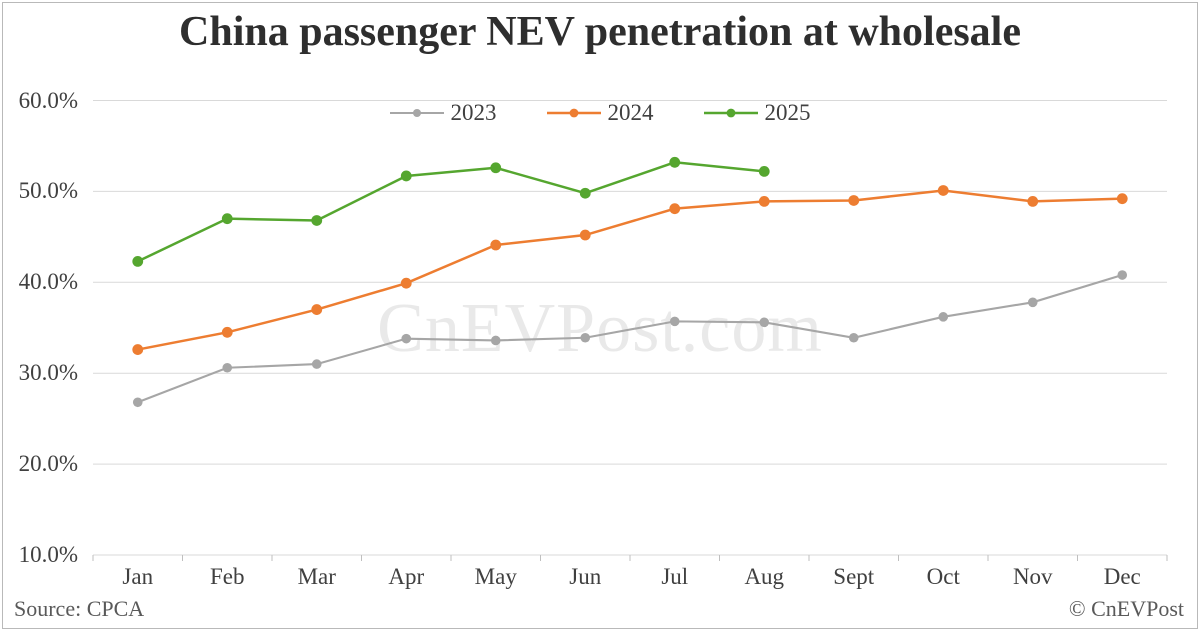  I want to click on data-point-2024-jul, so click(675, 209).